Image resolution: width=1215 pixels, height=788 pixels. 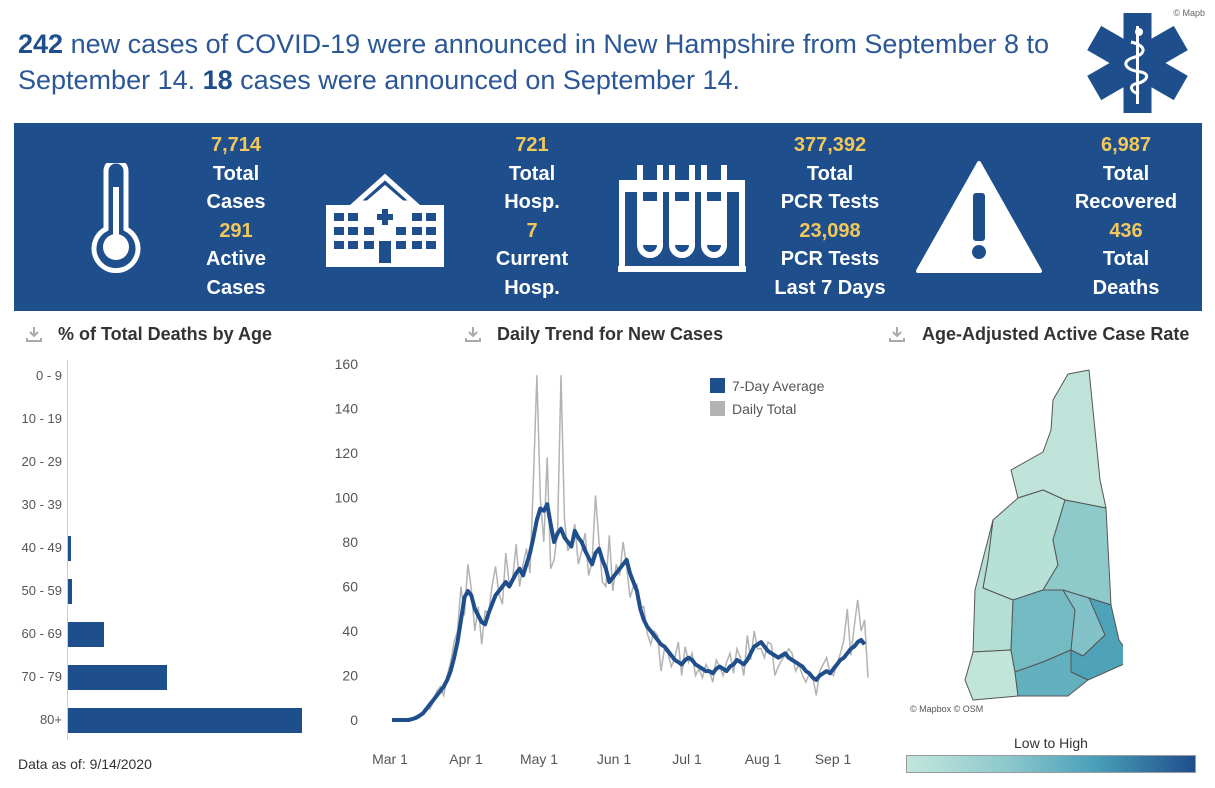 I want to click on total-pcr-label2: PCR Tests, so click(x=830, y=202).